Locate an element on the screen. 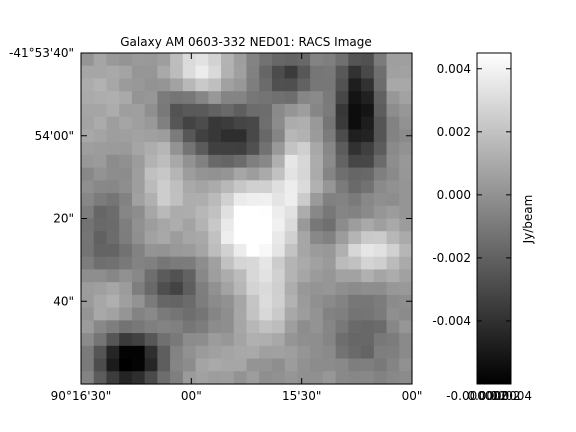 Image resolution: width=576 pixels, height=432 pixels. colorbar-label: Jy/beam is located at coordinates (528, 220).